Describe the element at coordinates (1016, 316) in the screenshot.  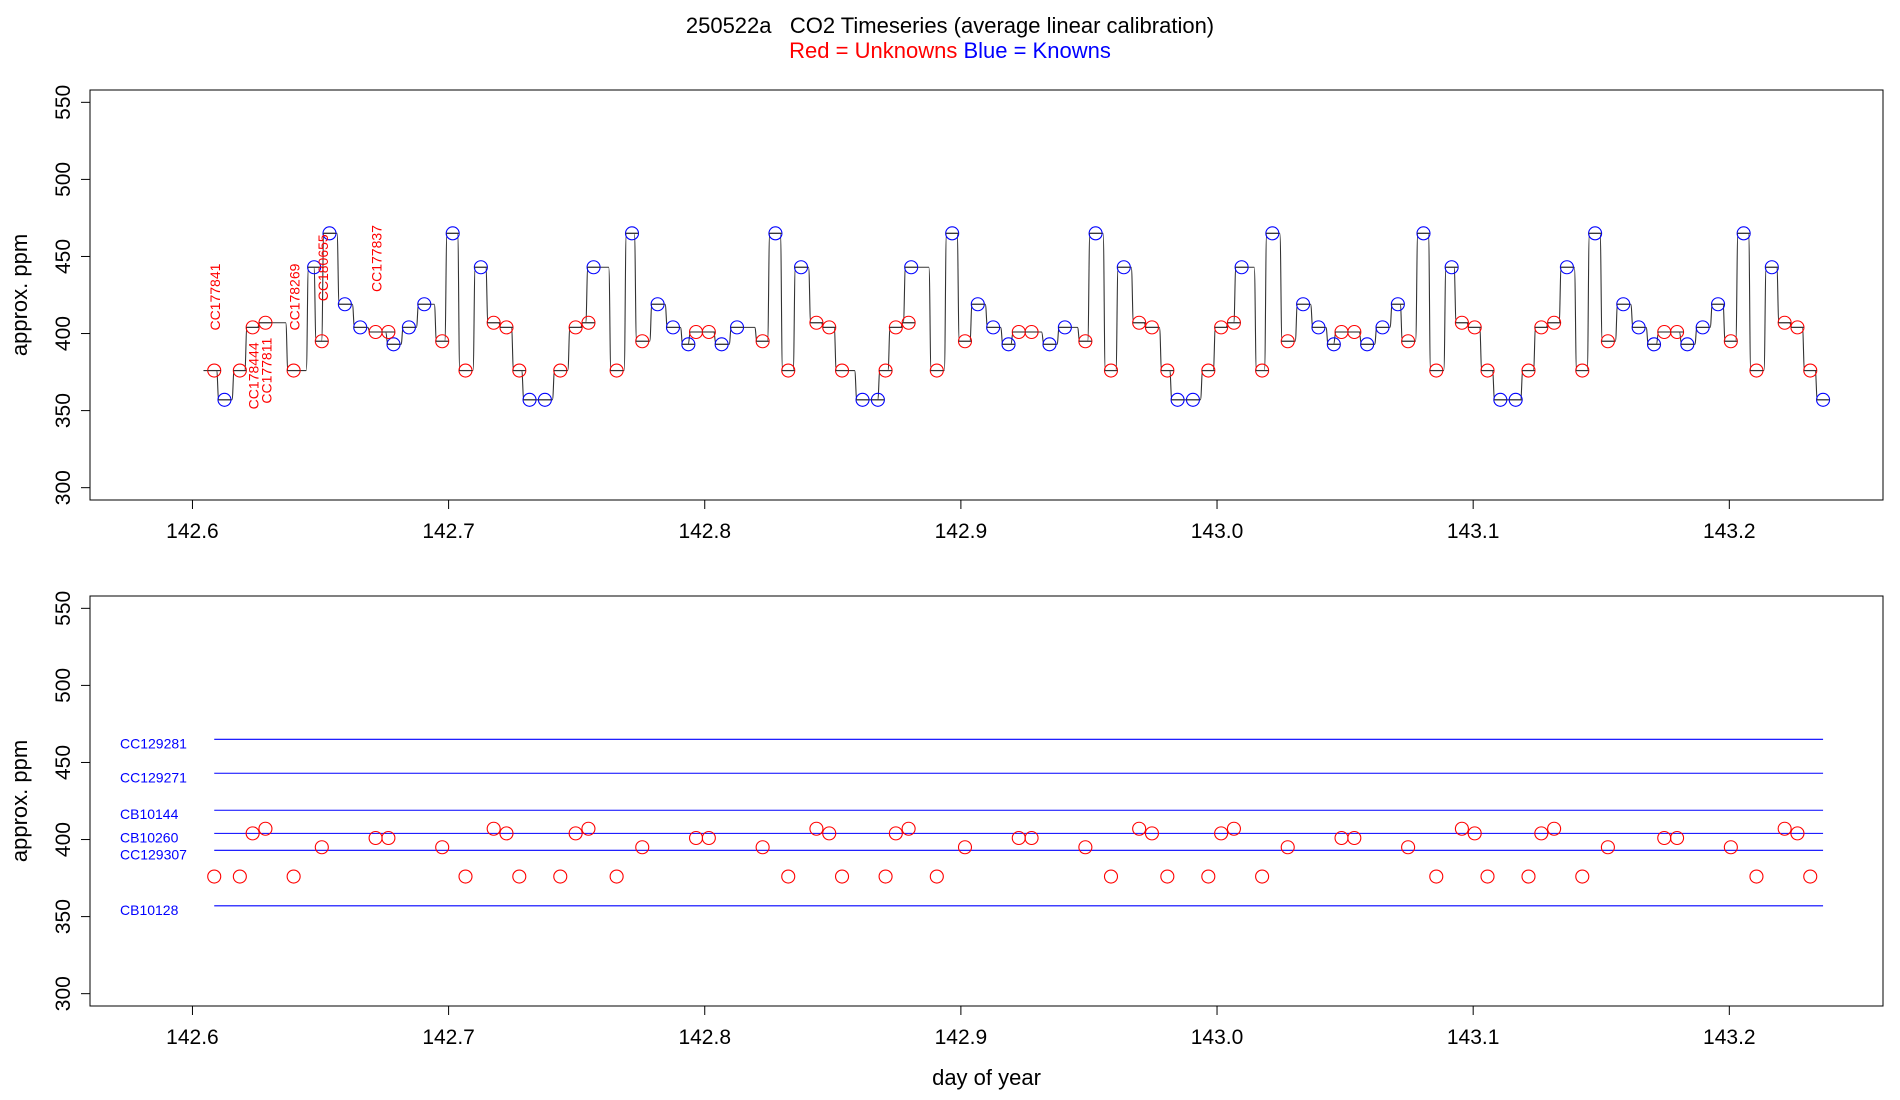
I see `timeseries-trace` at that location.